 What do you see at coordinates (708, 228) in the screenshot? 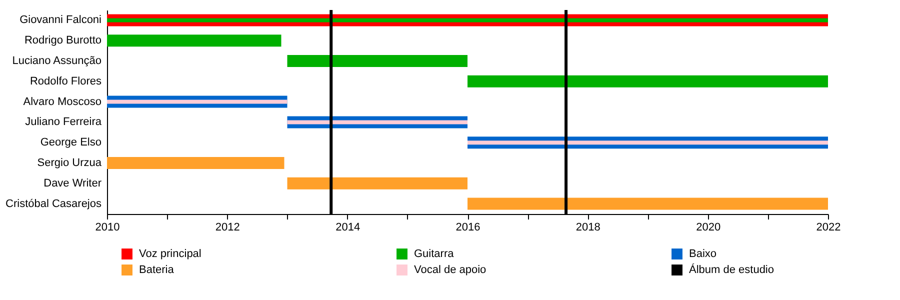
I see `x-tick-label: 2020` at bounding box center [708, 228].